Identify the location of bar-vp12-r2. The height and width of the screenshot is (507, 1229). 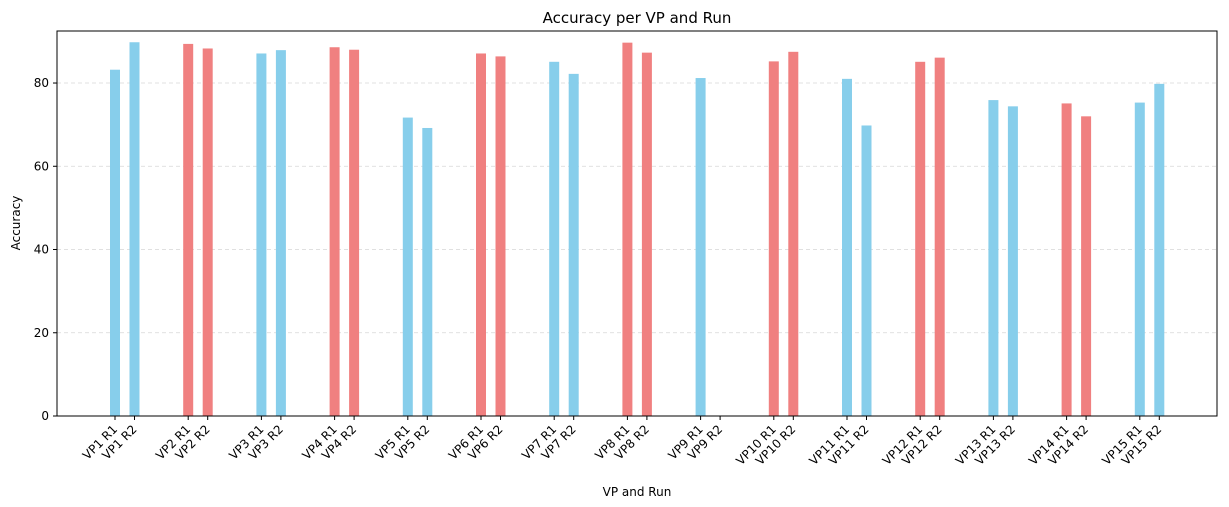
(939, 236).